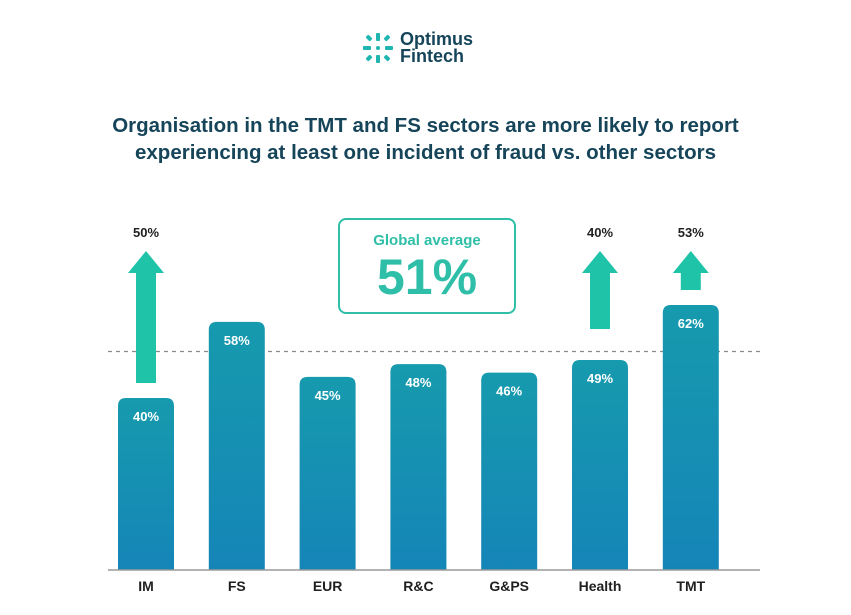  I want to click on global-average-callout: Global average 51%, so click(427, 266).